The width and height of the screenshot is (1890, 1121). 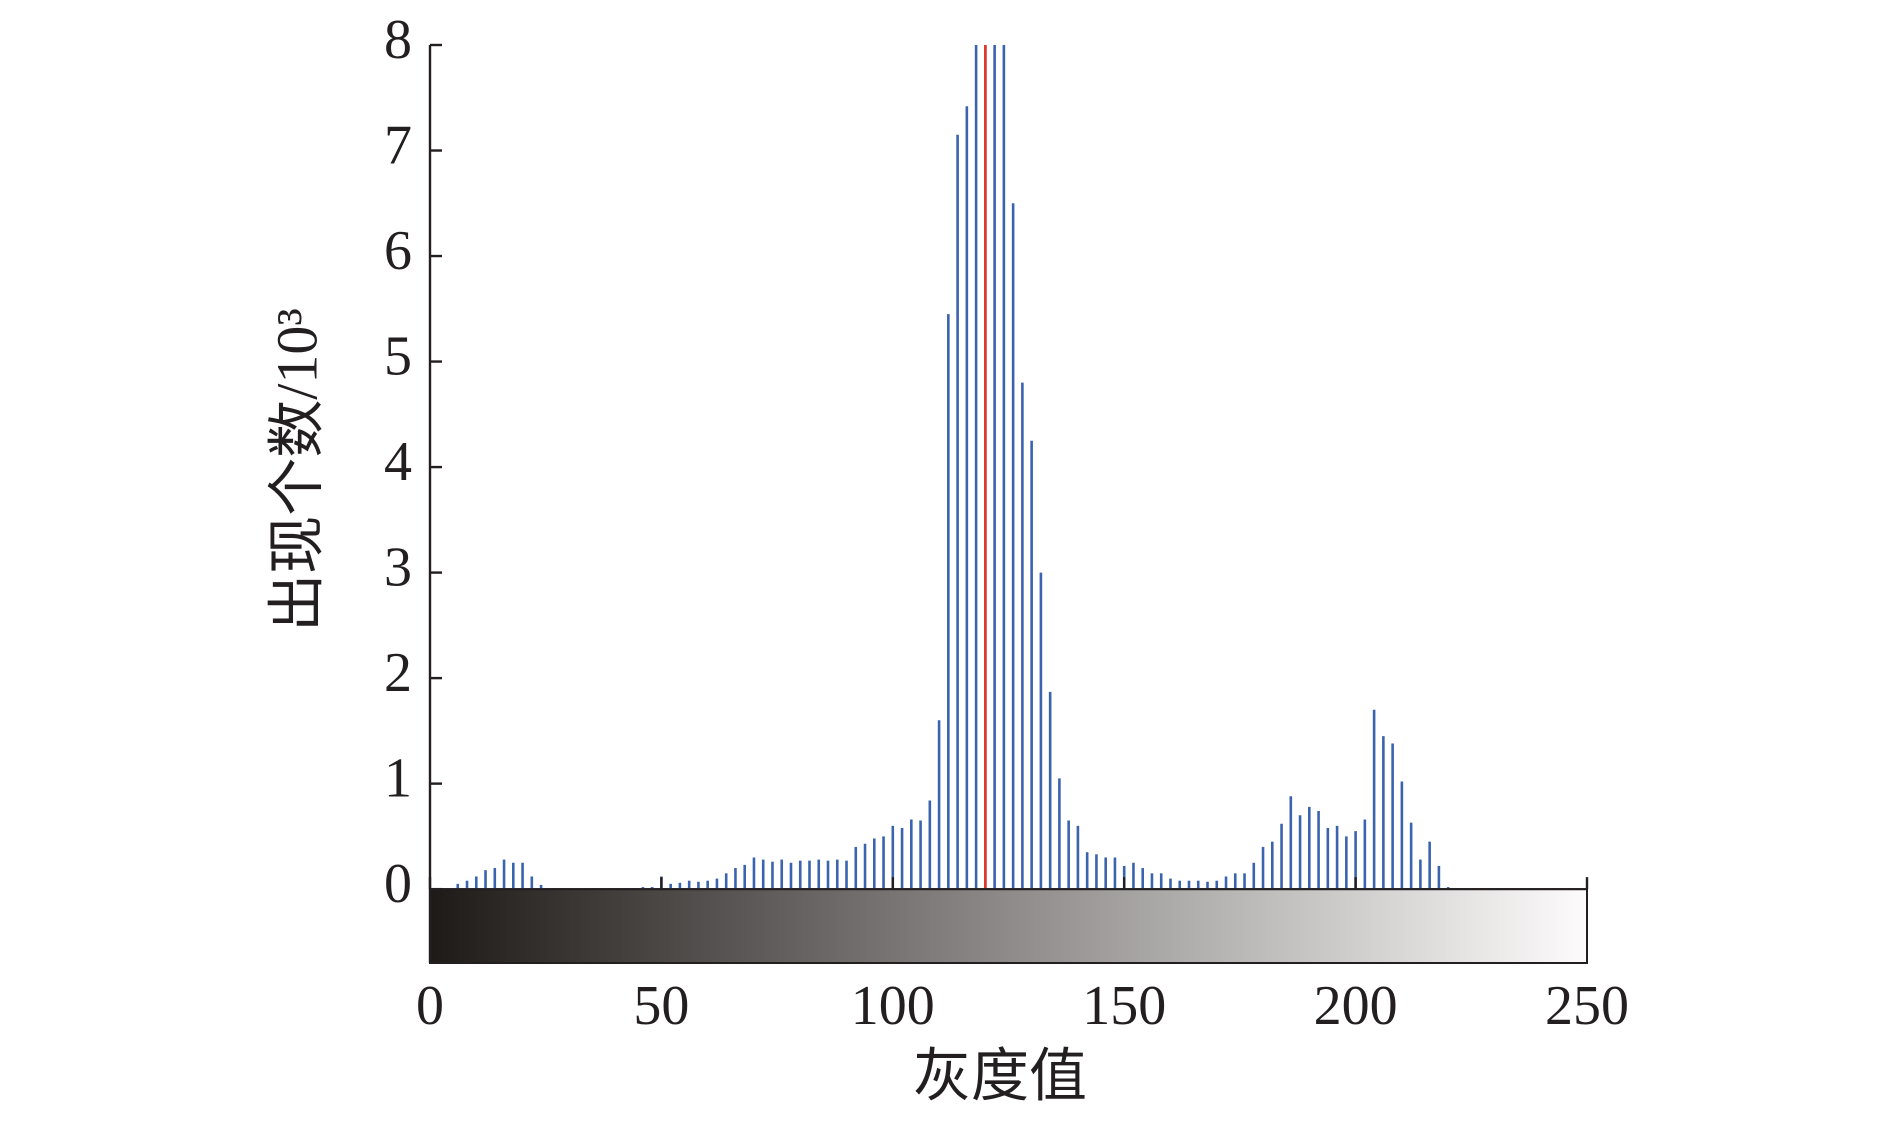 I want to click on x-tick-label: 100, so click(x=893, y=1006).